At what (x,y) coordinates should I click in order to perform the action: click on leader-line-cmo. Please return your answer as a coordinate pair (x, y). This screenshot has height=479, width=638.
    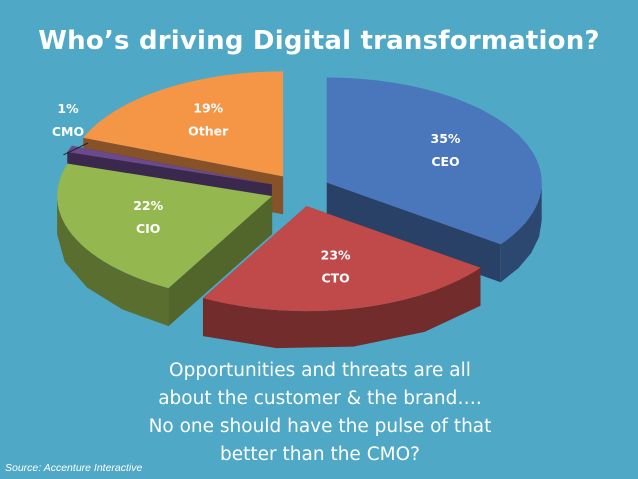
    Looking at the image, I should click on (76, 149).